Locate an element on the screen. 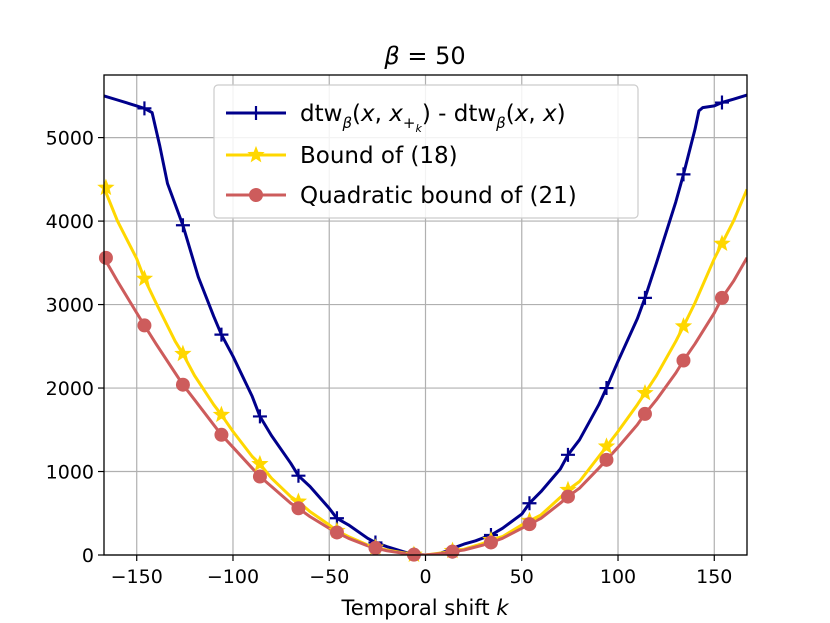  legend-label-part: ) is located at coordinates (561, 114).